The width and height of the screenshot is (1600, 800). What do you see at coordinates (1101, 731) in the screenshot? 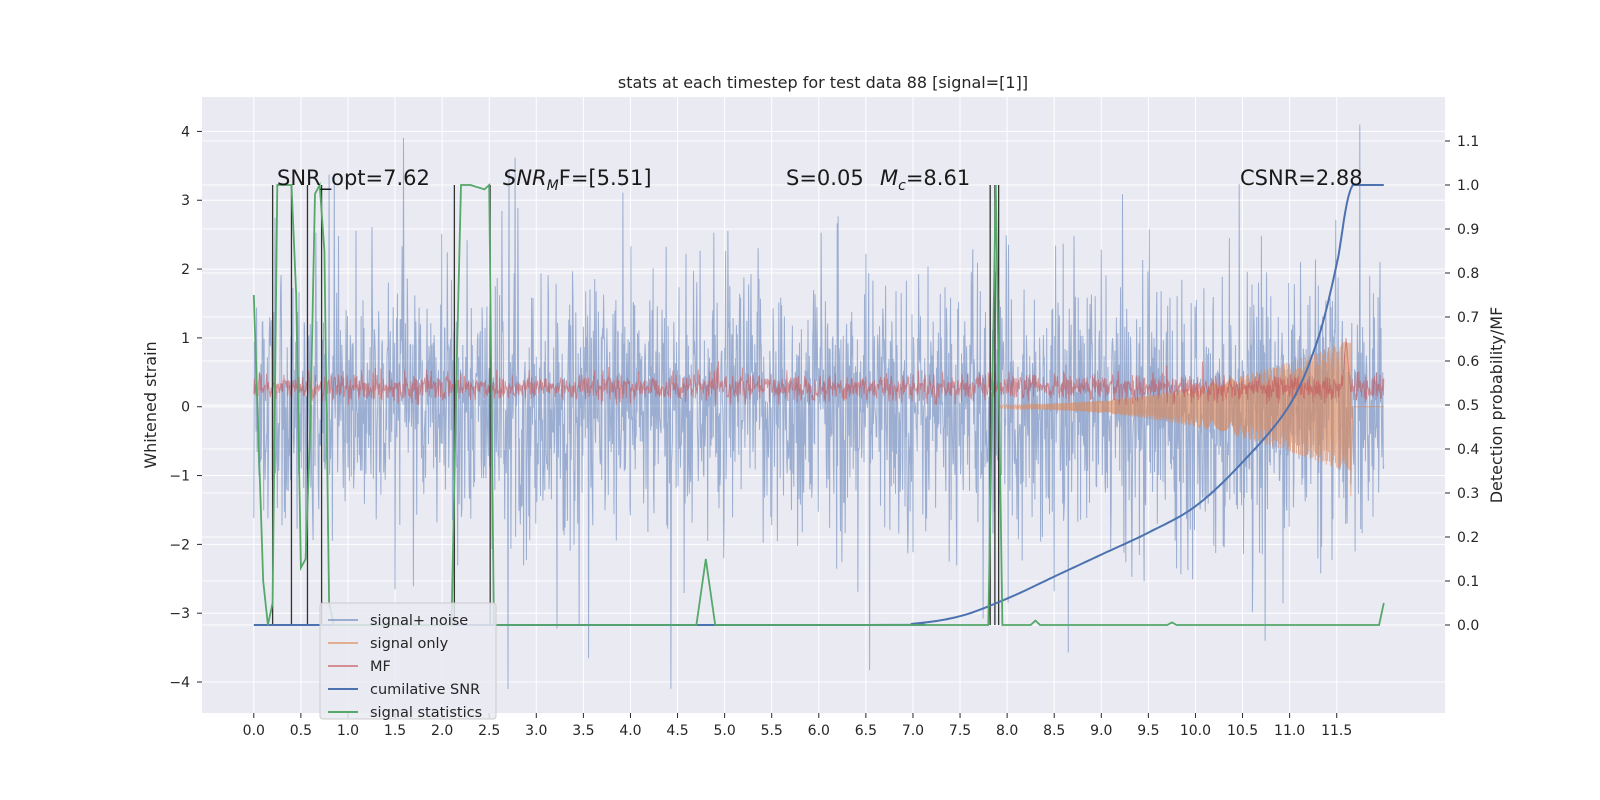
I see `x-tick-label: 9.0` at bounding box center [1101, 731].